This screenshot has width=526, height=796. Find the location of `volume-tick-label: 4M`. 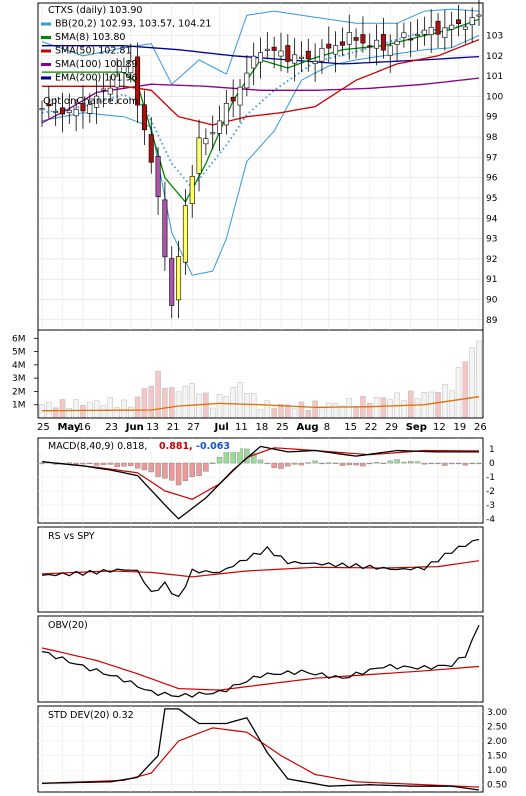

volume-tick-label: 4M is located at coordinates (19, 366).